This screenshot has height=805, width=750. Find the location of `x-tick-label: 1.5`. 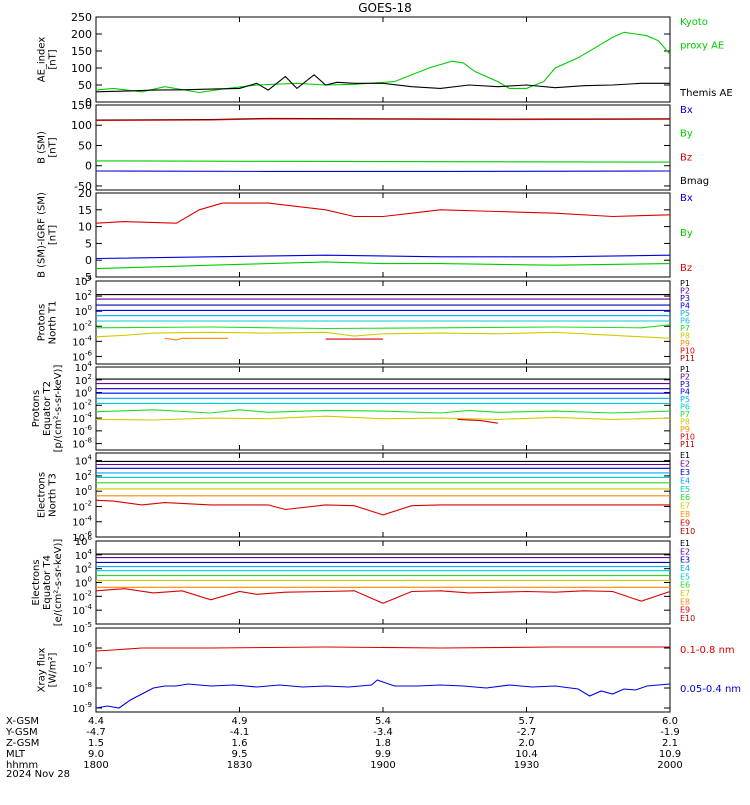

x-tick-label: 1.5 is located at coordinates (96, 743).